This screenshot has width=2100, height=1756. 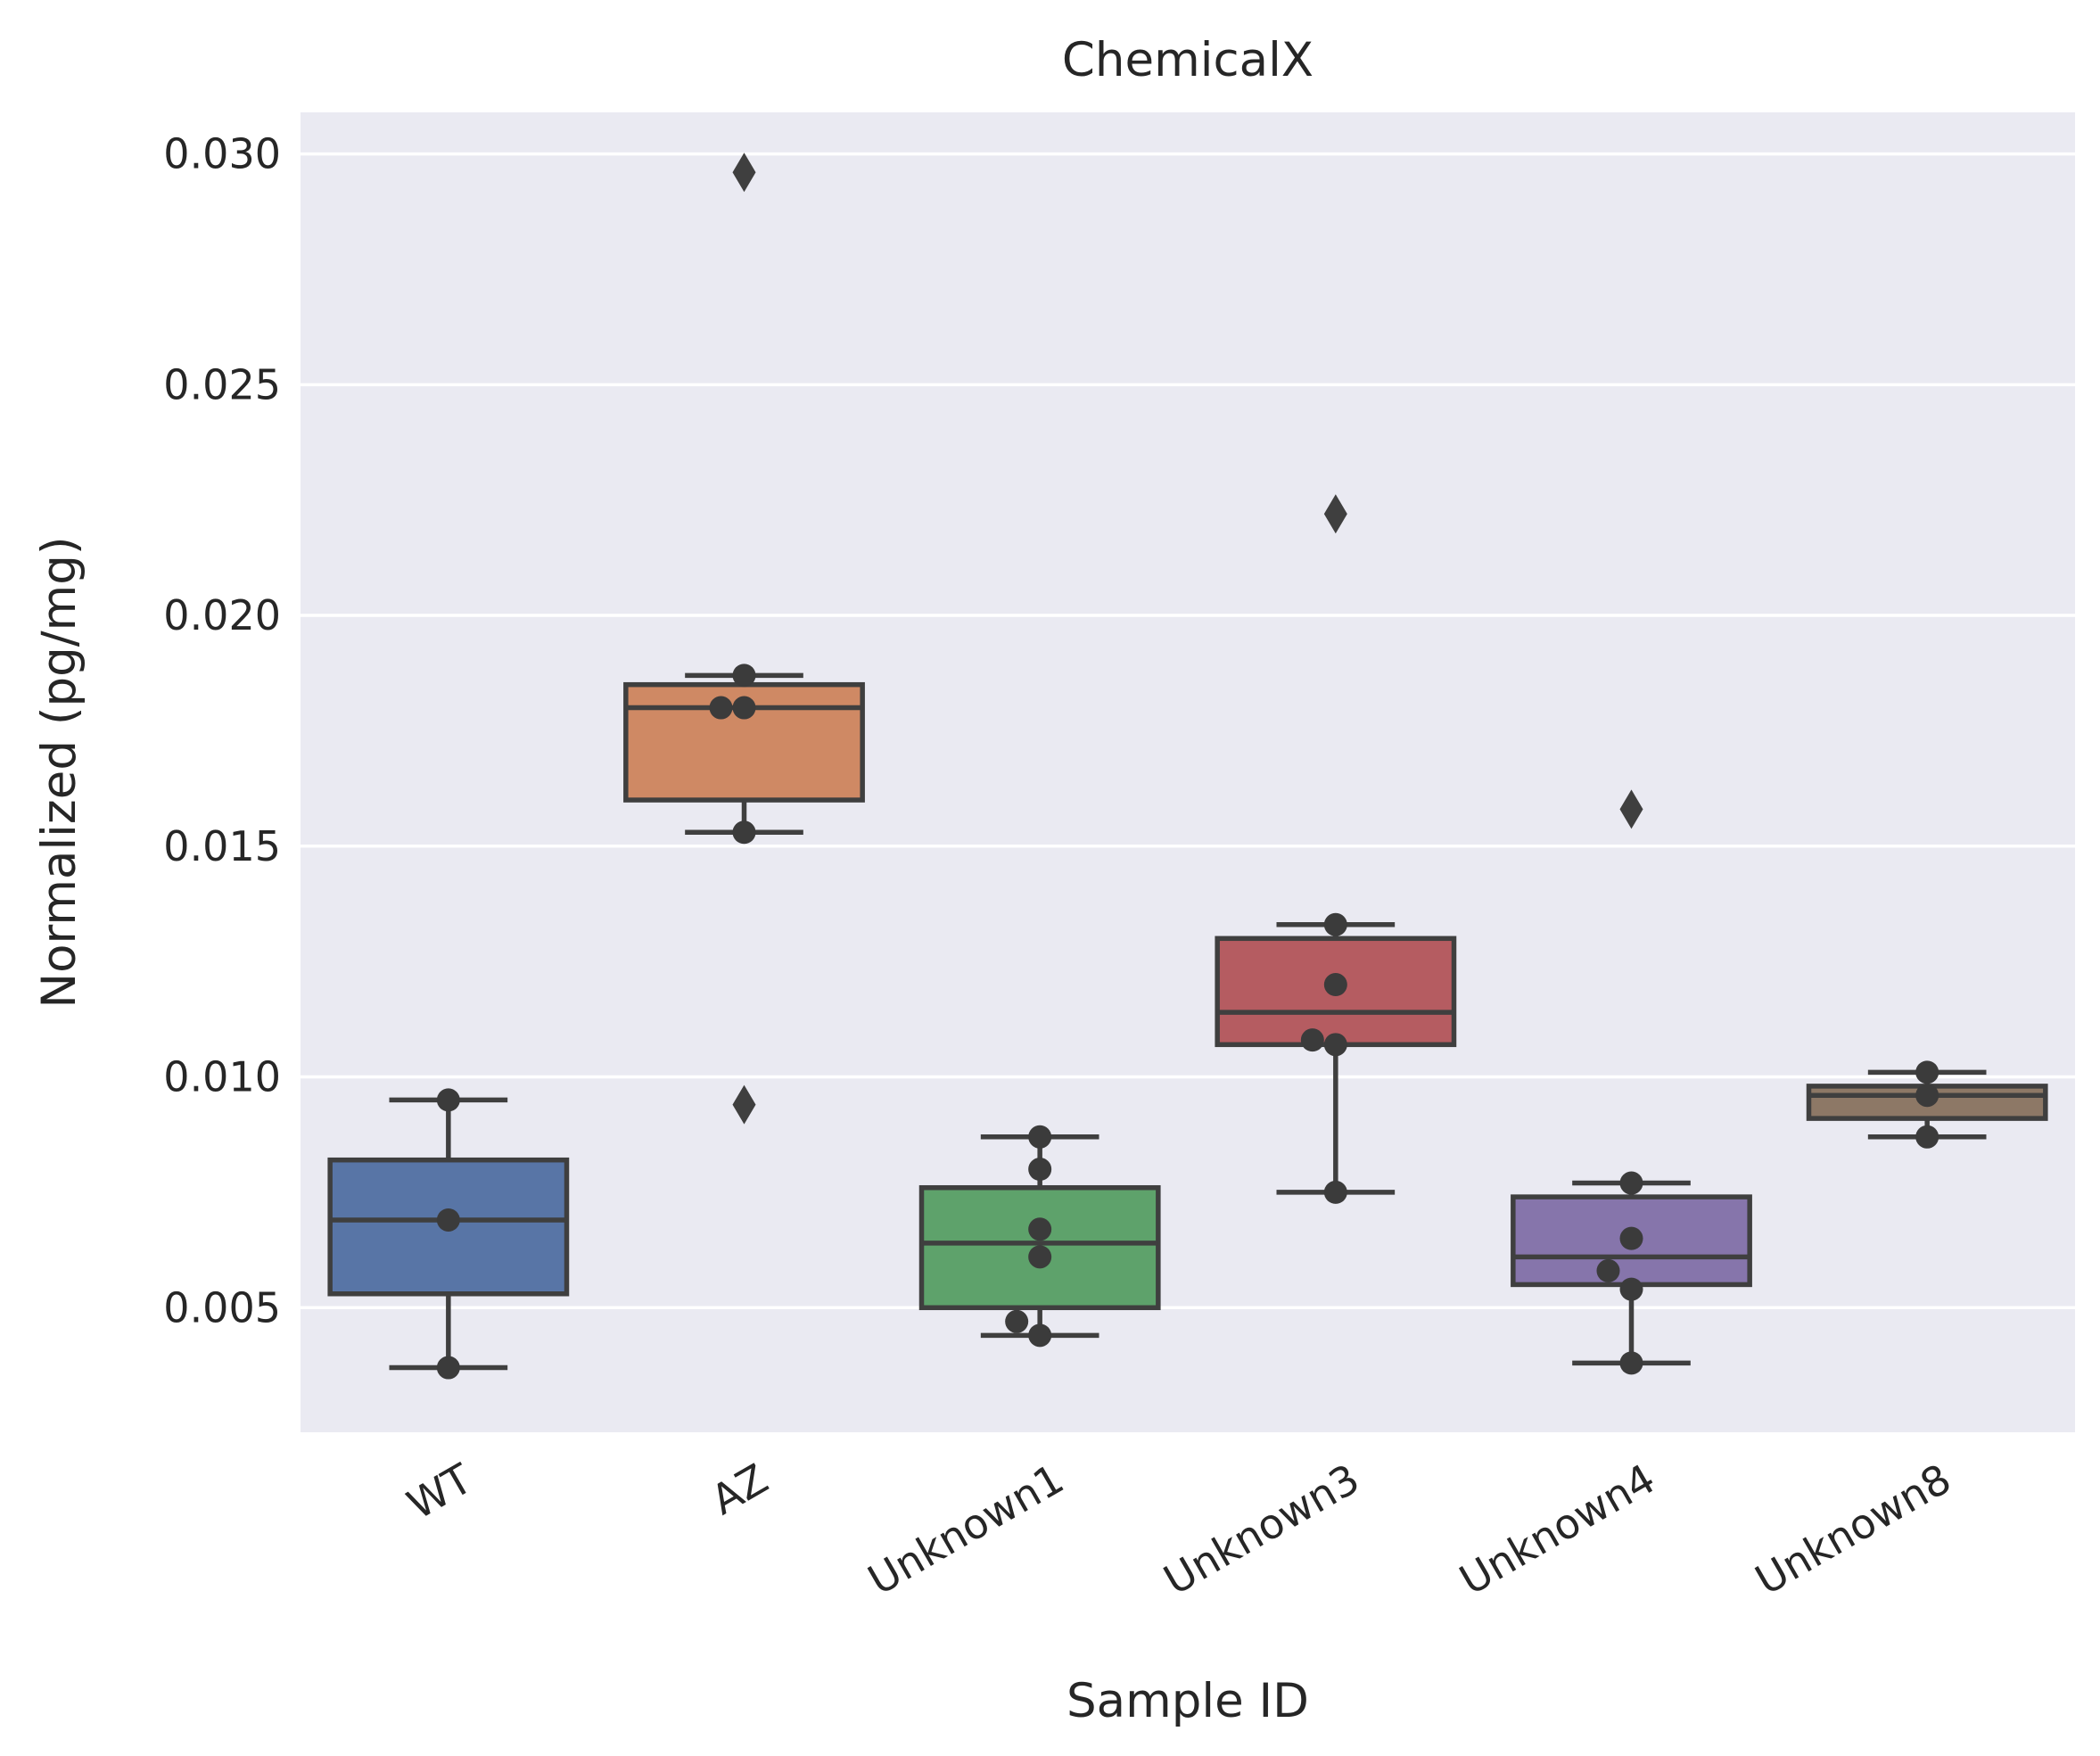 What do you see at coordinates (744, 639) in the screenshot?
I see `box-group-az` at bounding box center [744, 639].